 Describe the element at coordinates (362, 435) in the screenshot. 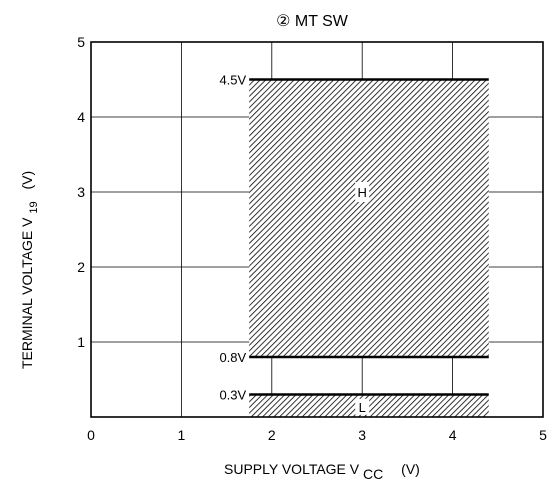

I see `x-tick-label: 3` at that location.